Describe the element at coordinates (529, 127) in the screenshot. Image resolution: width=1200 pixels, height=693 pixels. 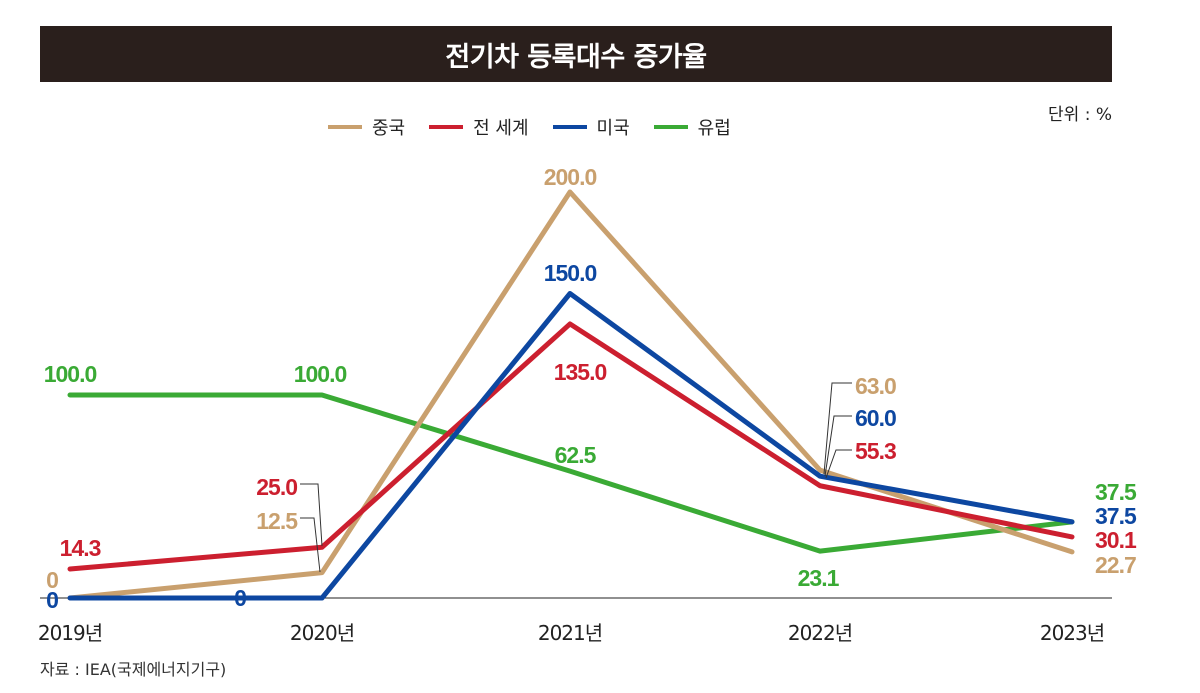
I see `legend: 중국 전 세계 미국 유럽` at that location.